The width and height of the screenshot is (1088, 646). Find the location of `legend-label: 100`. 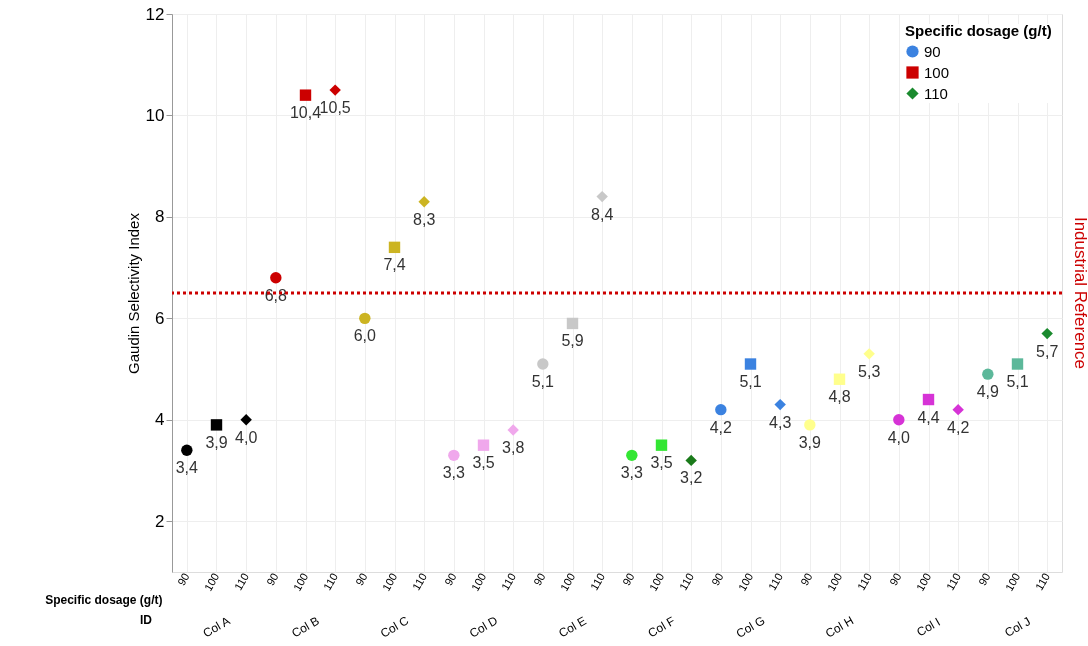

legend-label: 100 is located at coordinates (937, 72).